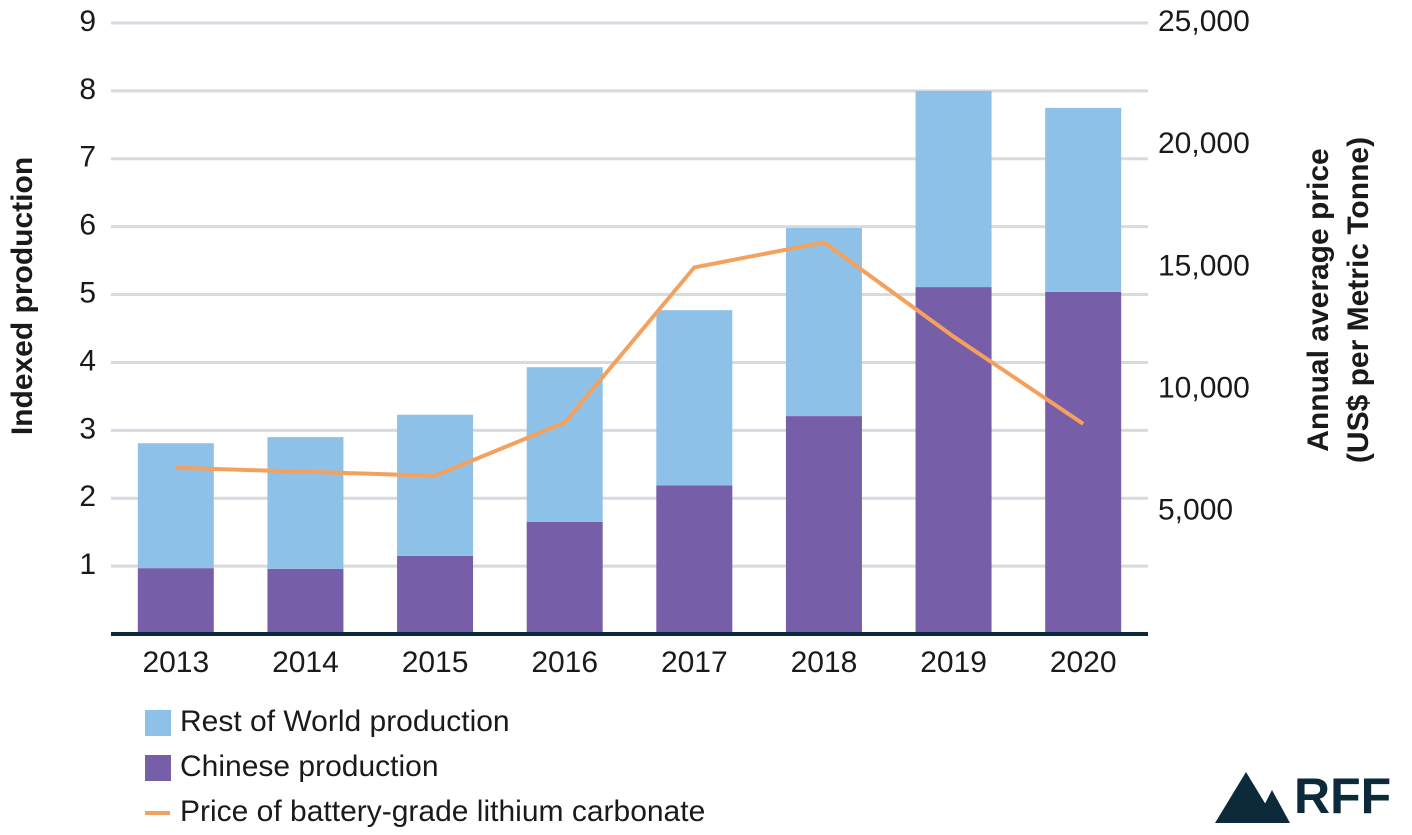  What do you see at coordinates (824, 662) in the screenshot?
I see `x-tick-label: 2018` at bounding box center [824, 662].